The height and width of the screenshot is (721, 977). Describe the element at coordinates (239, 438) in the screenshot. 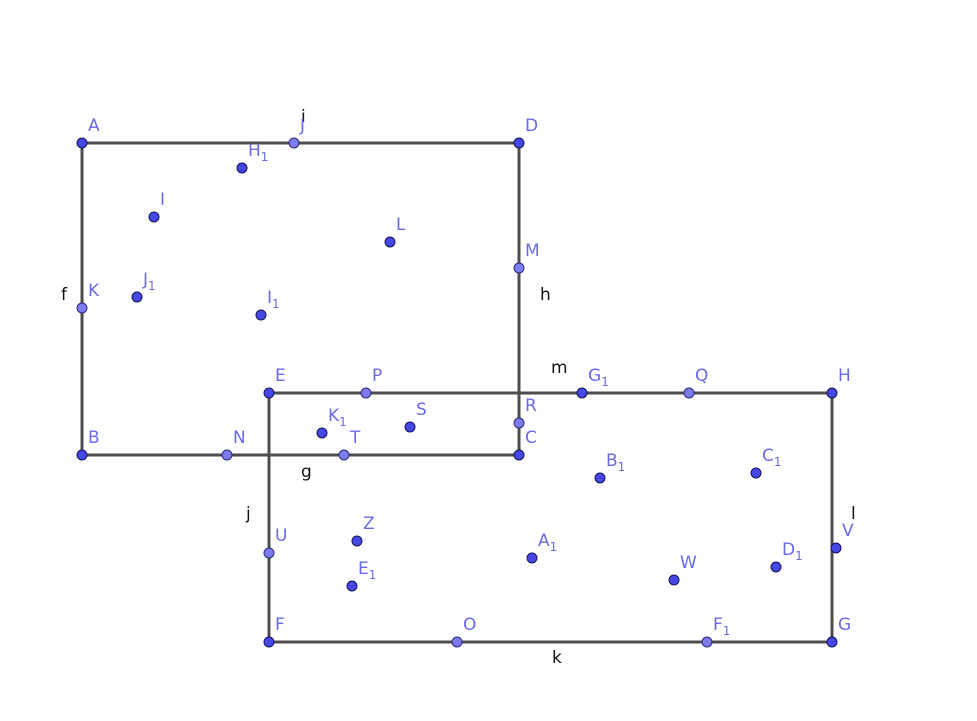

I see `point-label-N: N` at that location.